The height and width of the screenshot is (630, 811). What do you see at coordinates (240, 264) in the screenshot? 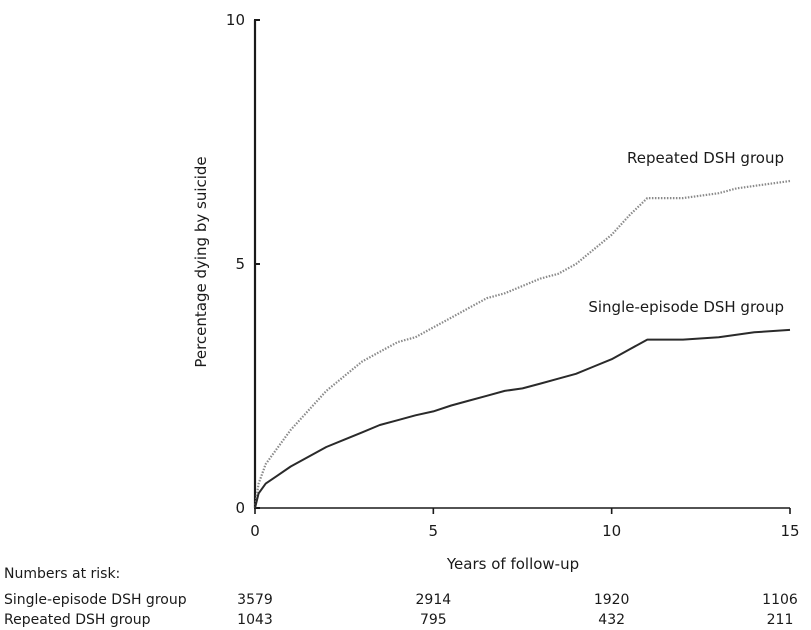
I see `y-tick-label: 5` at bounding box center [240, 264].